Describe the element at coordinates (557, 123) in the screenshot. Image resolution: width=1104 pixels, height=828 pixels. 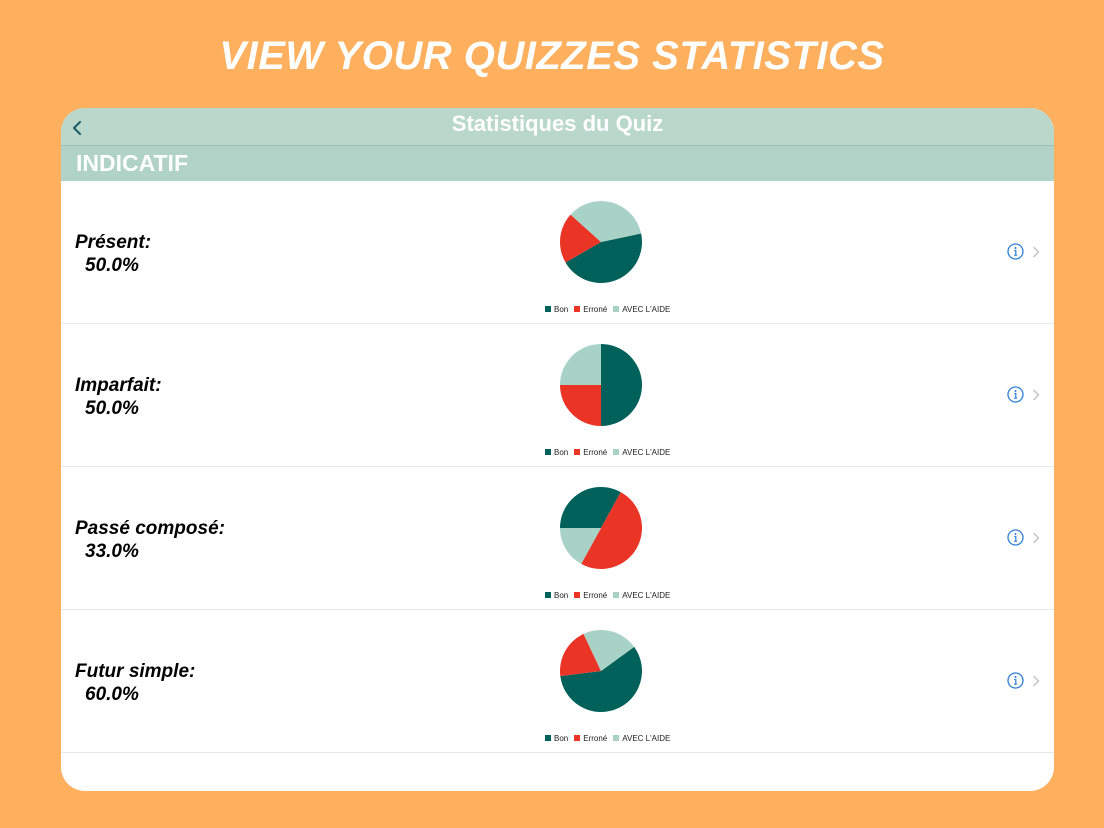
I see `page-title: Statistiques du Quiz` at that location.